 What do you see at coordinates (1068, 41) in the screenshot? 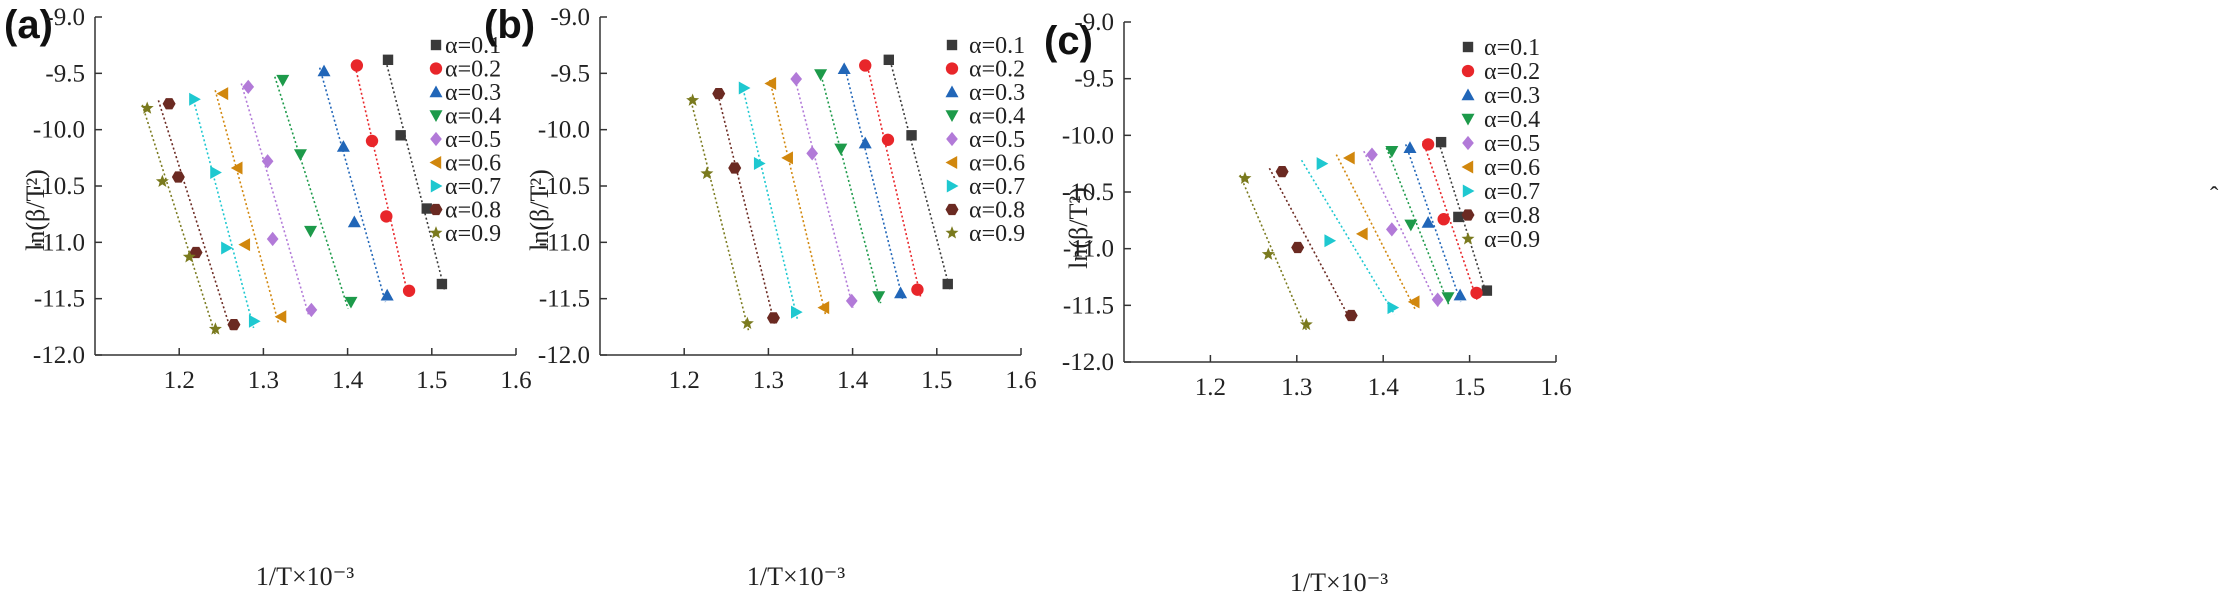
I see `panel-c-letter: (c)` at bounding box center [1068, 41].